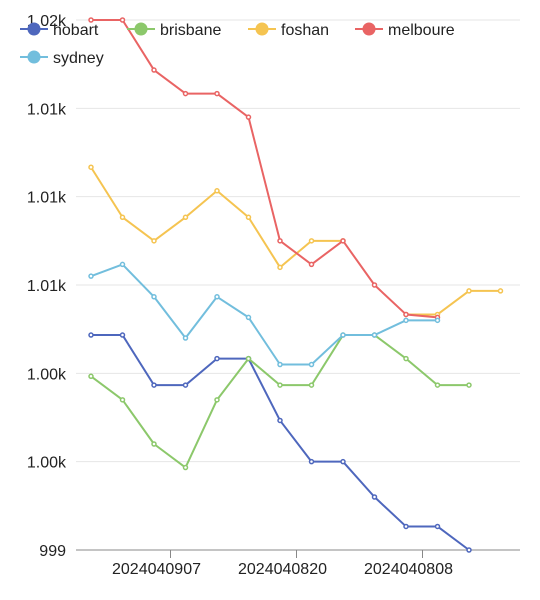  Describe the element at coordinates (282, 569) in the screenshot. I see `x-tick-label: 2024040820` at that location.